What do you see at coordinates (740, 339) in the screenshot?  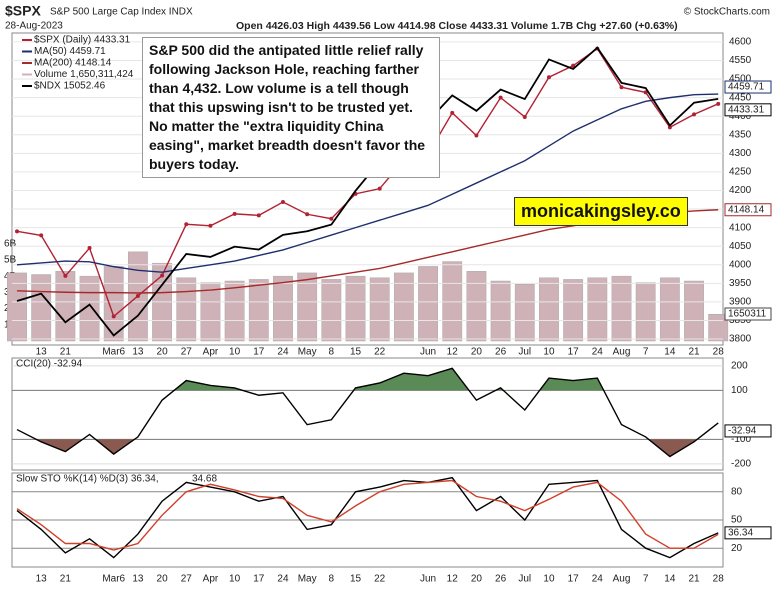 I see `y-tick-label: 3800` at bounding box center [740, 339].